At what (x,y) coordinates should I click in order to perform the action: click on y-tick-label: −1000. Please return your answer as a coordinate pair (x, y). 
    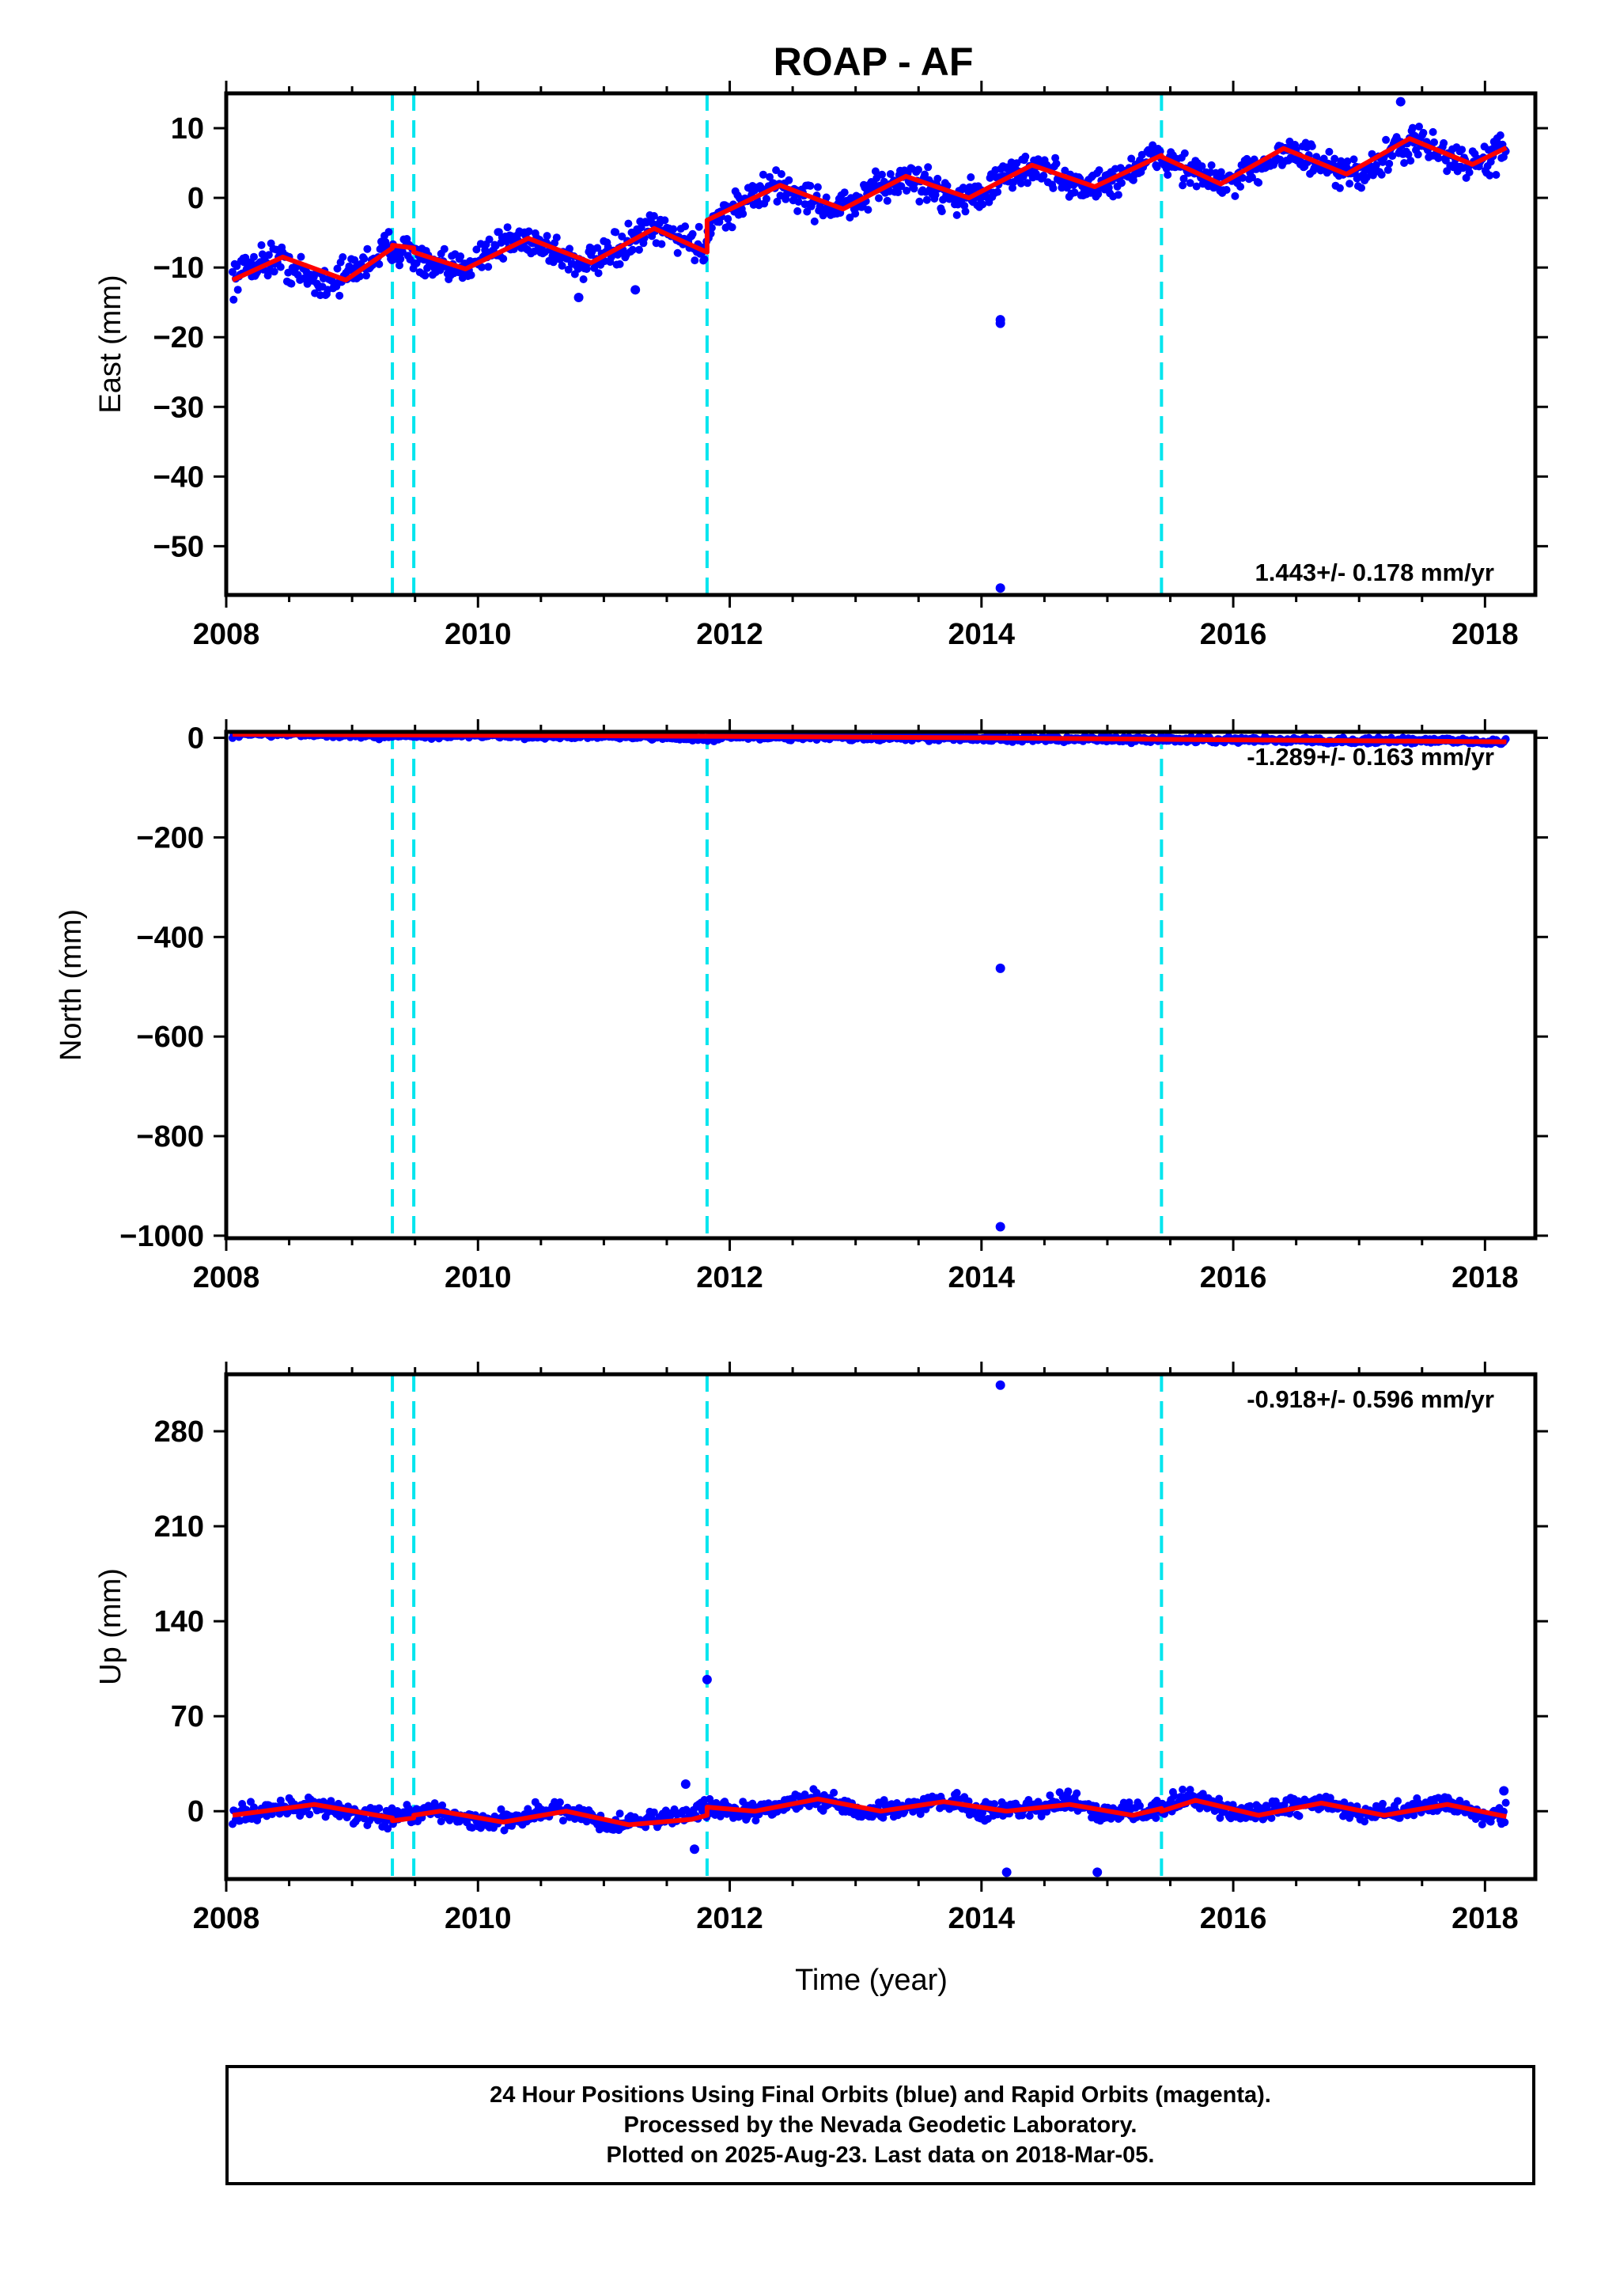
    Looking at the image, I should click on (161, 1236).